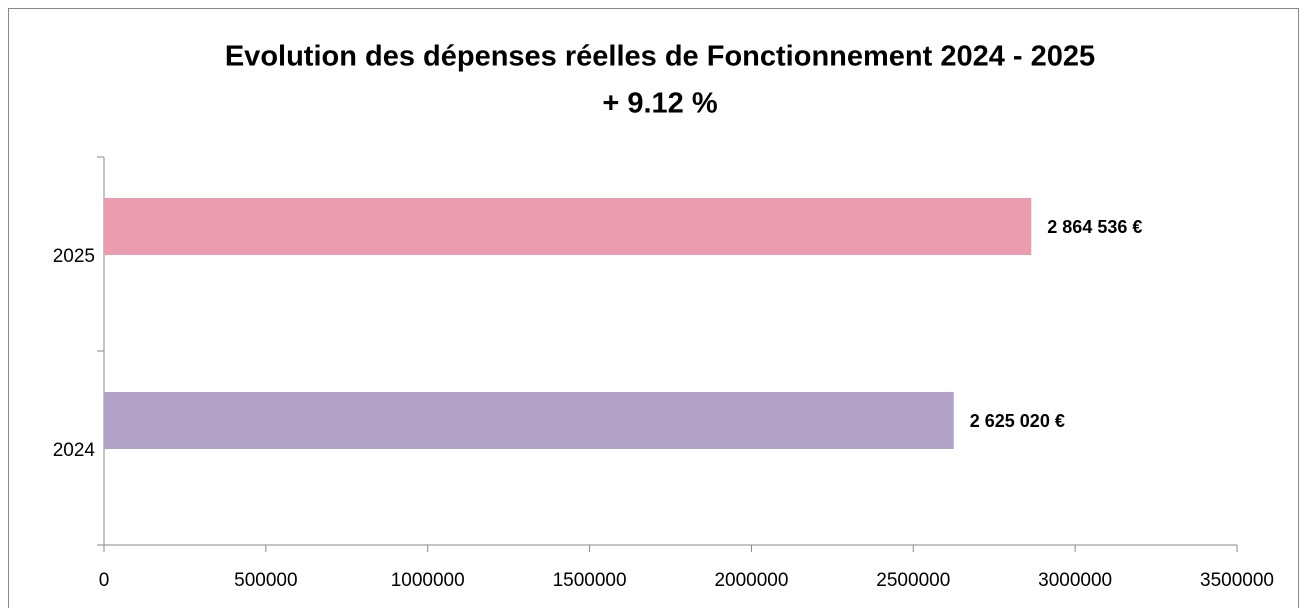 The height and width of the screenshot is (608, 1304). Describe the element at coordinates (1017, 421) in the screenshot. I see `value-label: 2 625 020 €` at that location.